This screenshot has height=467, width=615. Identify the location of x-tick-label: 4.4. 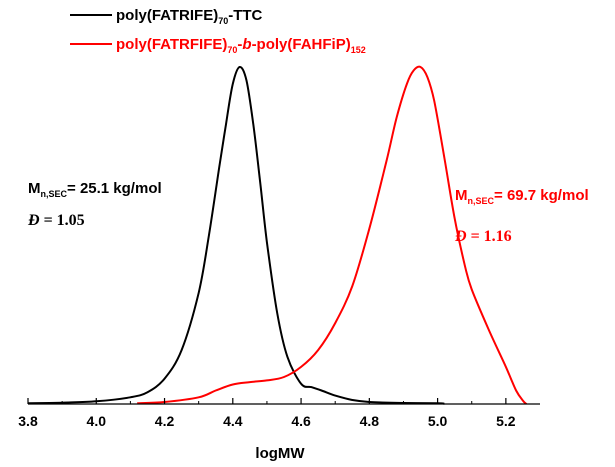
(233, 421).